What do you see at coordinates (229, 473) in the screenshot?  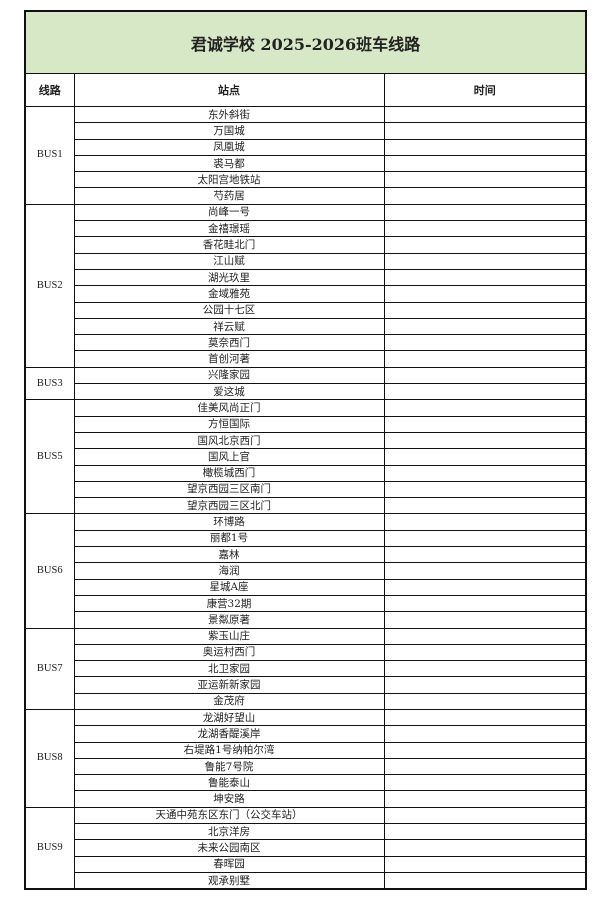 I see `stop-name: 橄榄城西门` at bounding box center [229, 473].